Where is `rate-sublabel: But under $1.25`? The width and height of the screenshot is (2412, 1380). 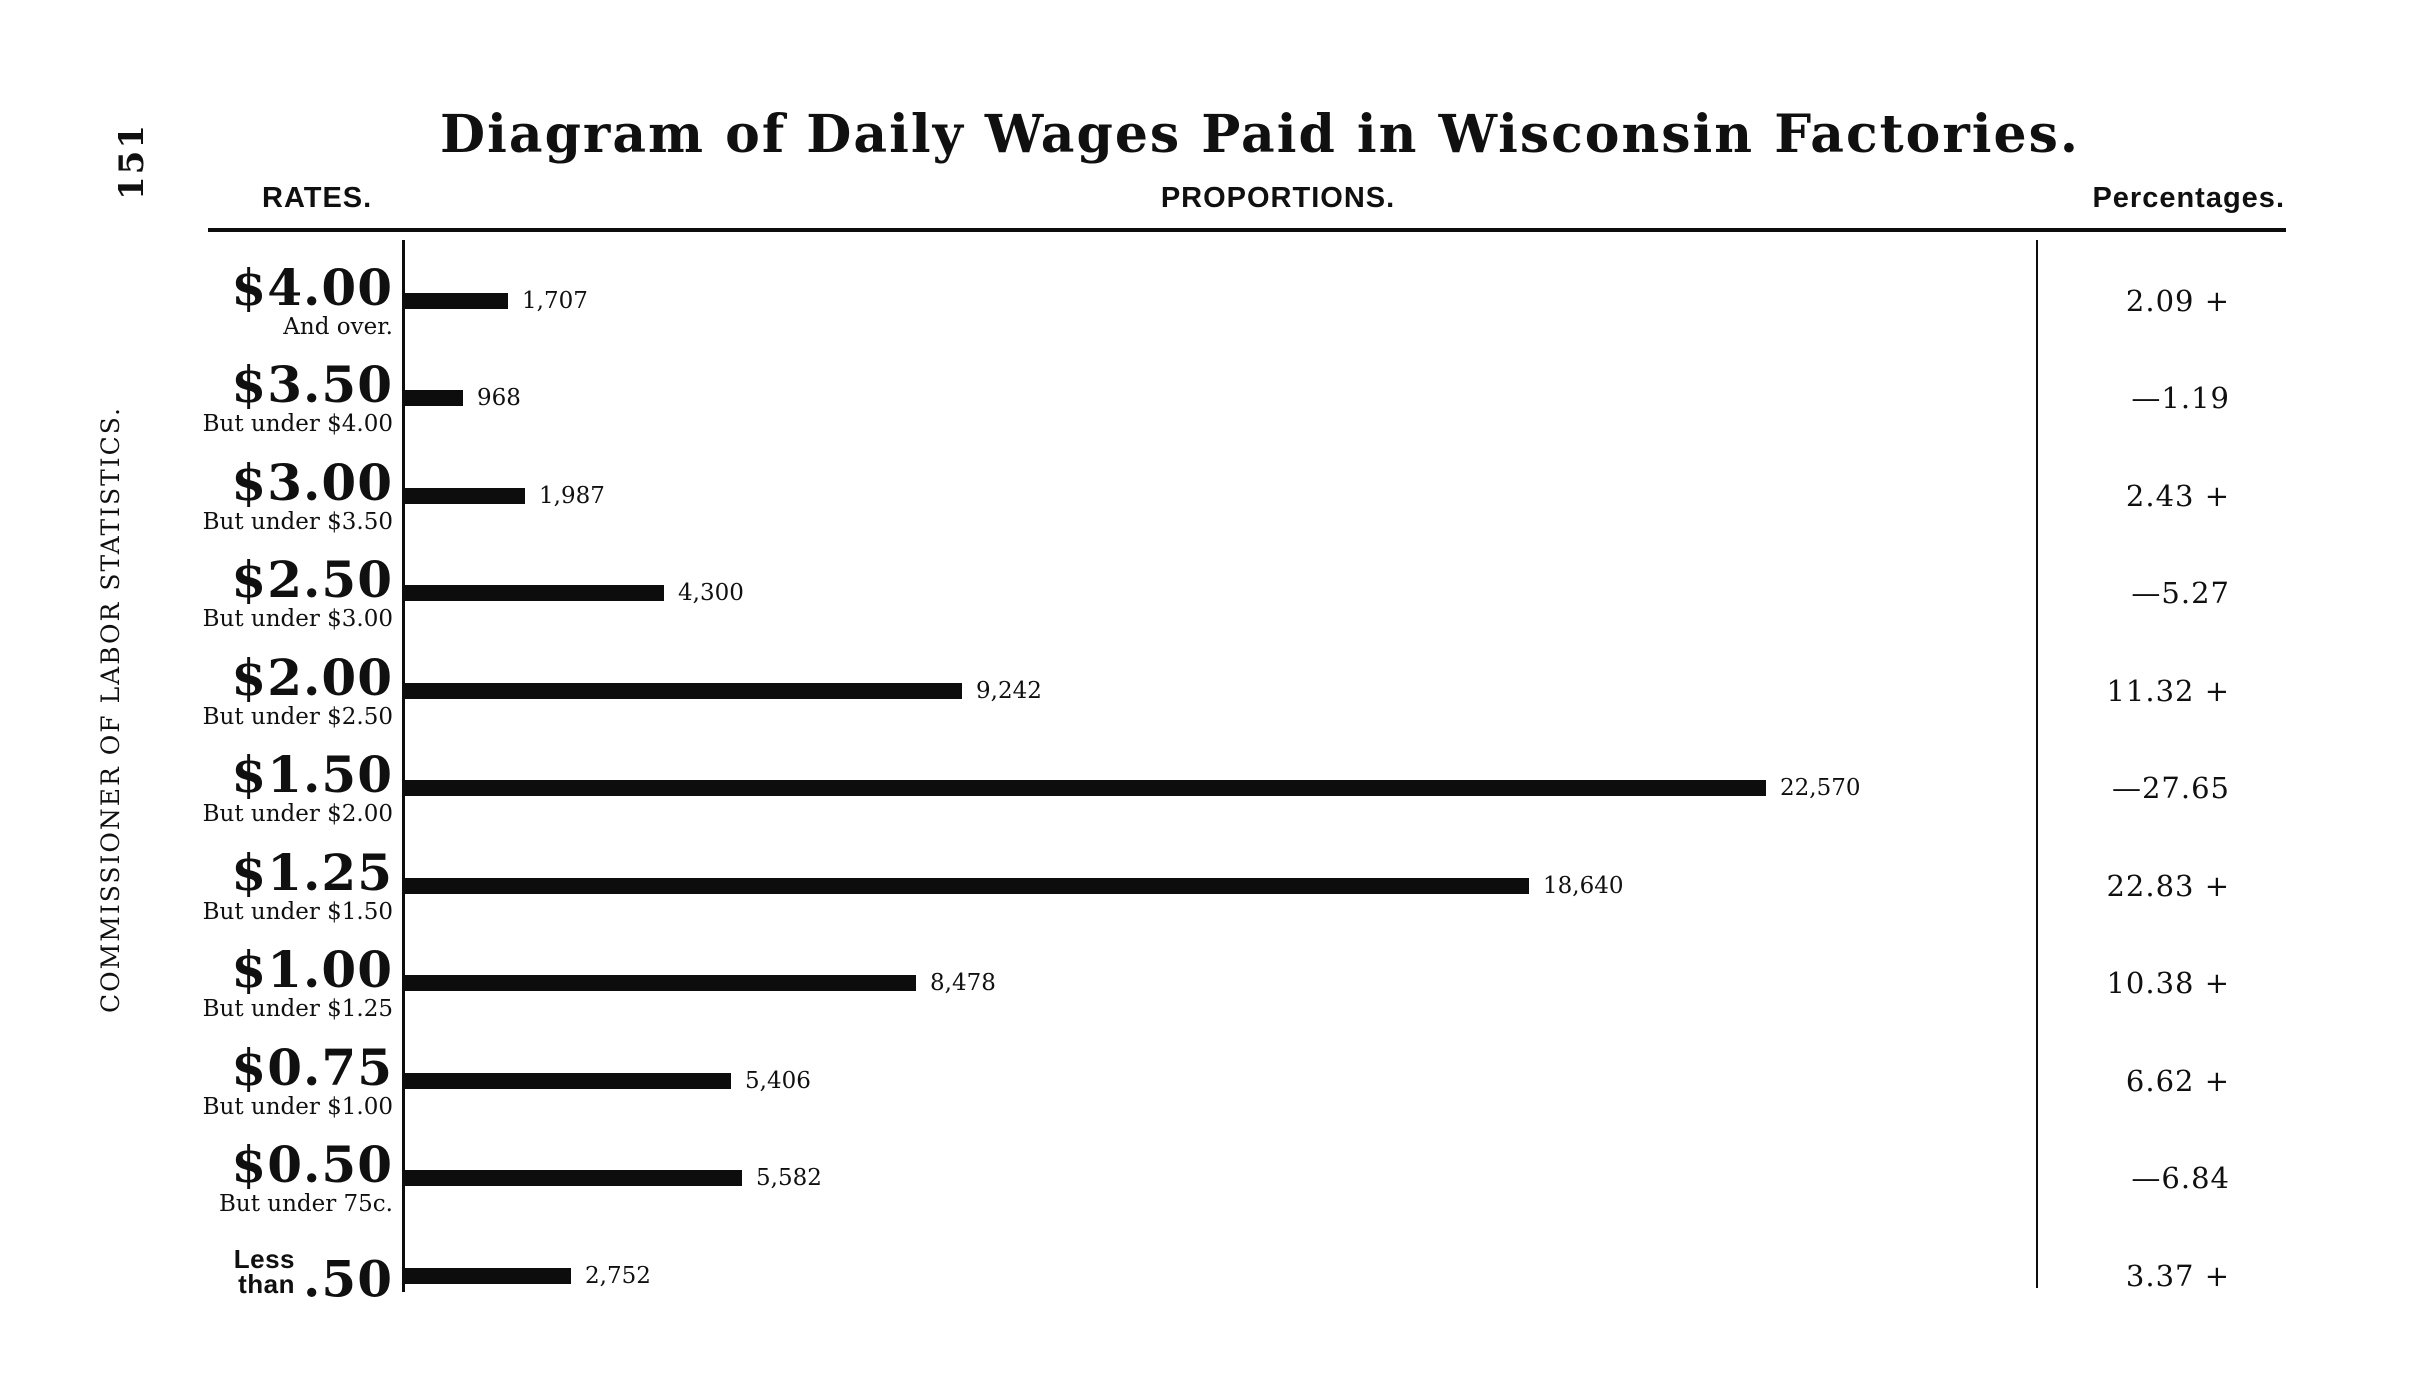 rate-sublabel: But under $1.25 is located at coordinates (297, 1009).